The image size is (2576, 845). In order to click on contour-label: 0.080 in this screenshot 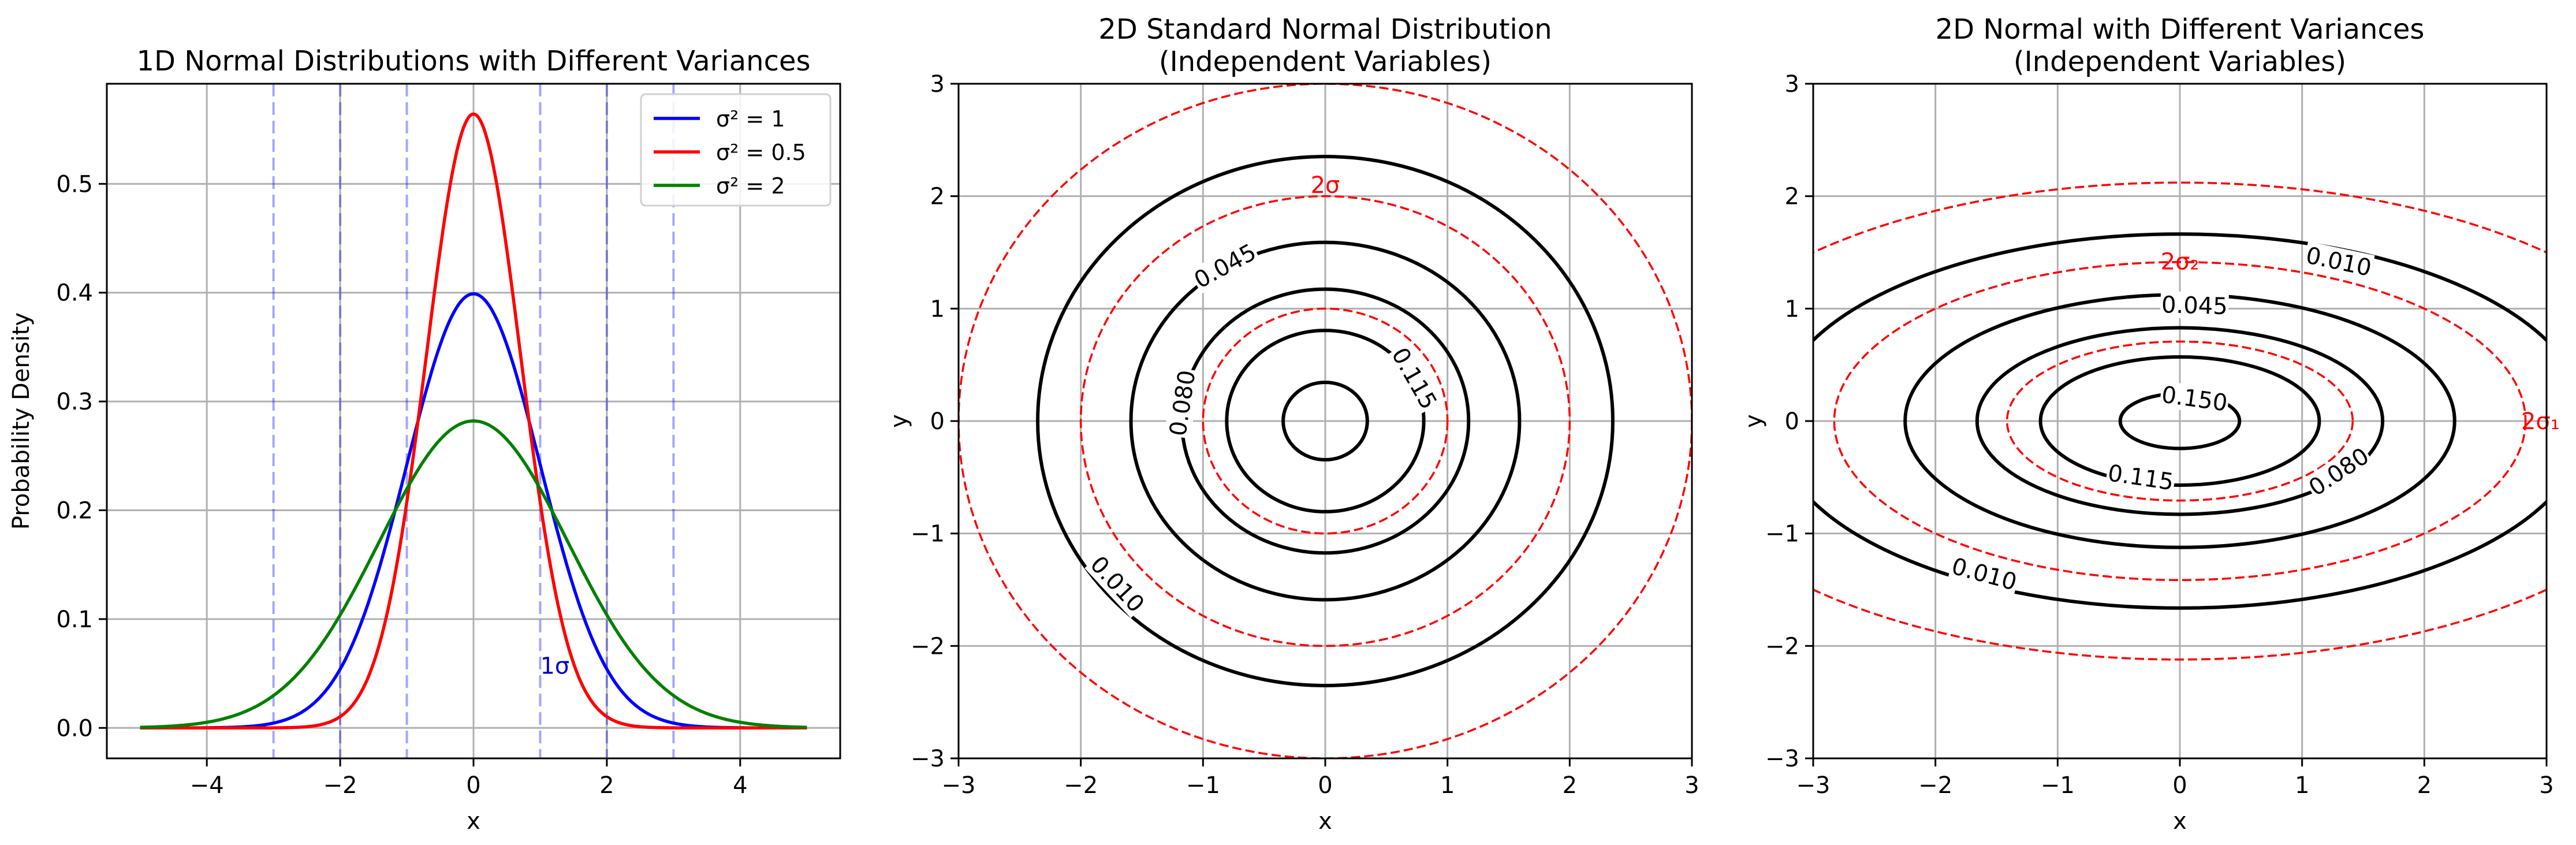, I will do `click(1183, 403)`.